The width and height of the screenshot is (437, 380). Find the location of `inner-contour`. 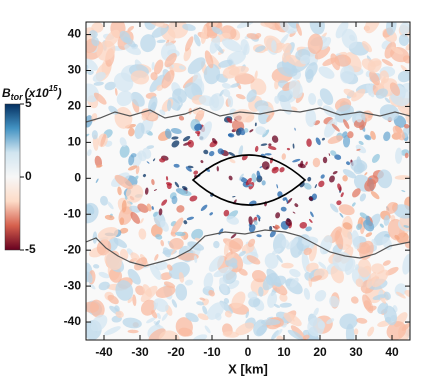

inner-contour is located at coordinates (249, 180).